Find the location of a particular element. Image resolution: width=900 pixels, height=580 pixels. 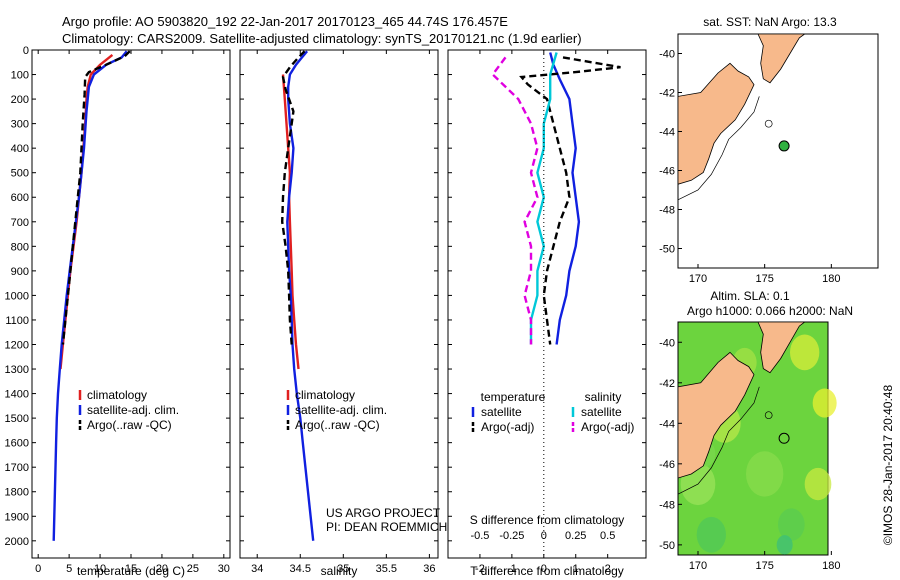

legend-label: satellite-adj. clim. is located at coordinates (341, 410).